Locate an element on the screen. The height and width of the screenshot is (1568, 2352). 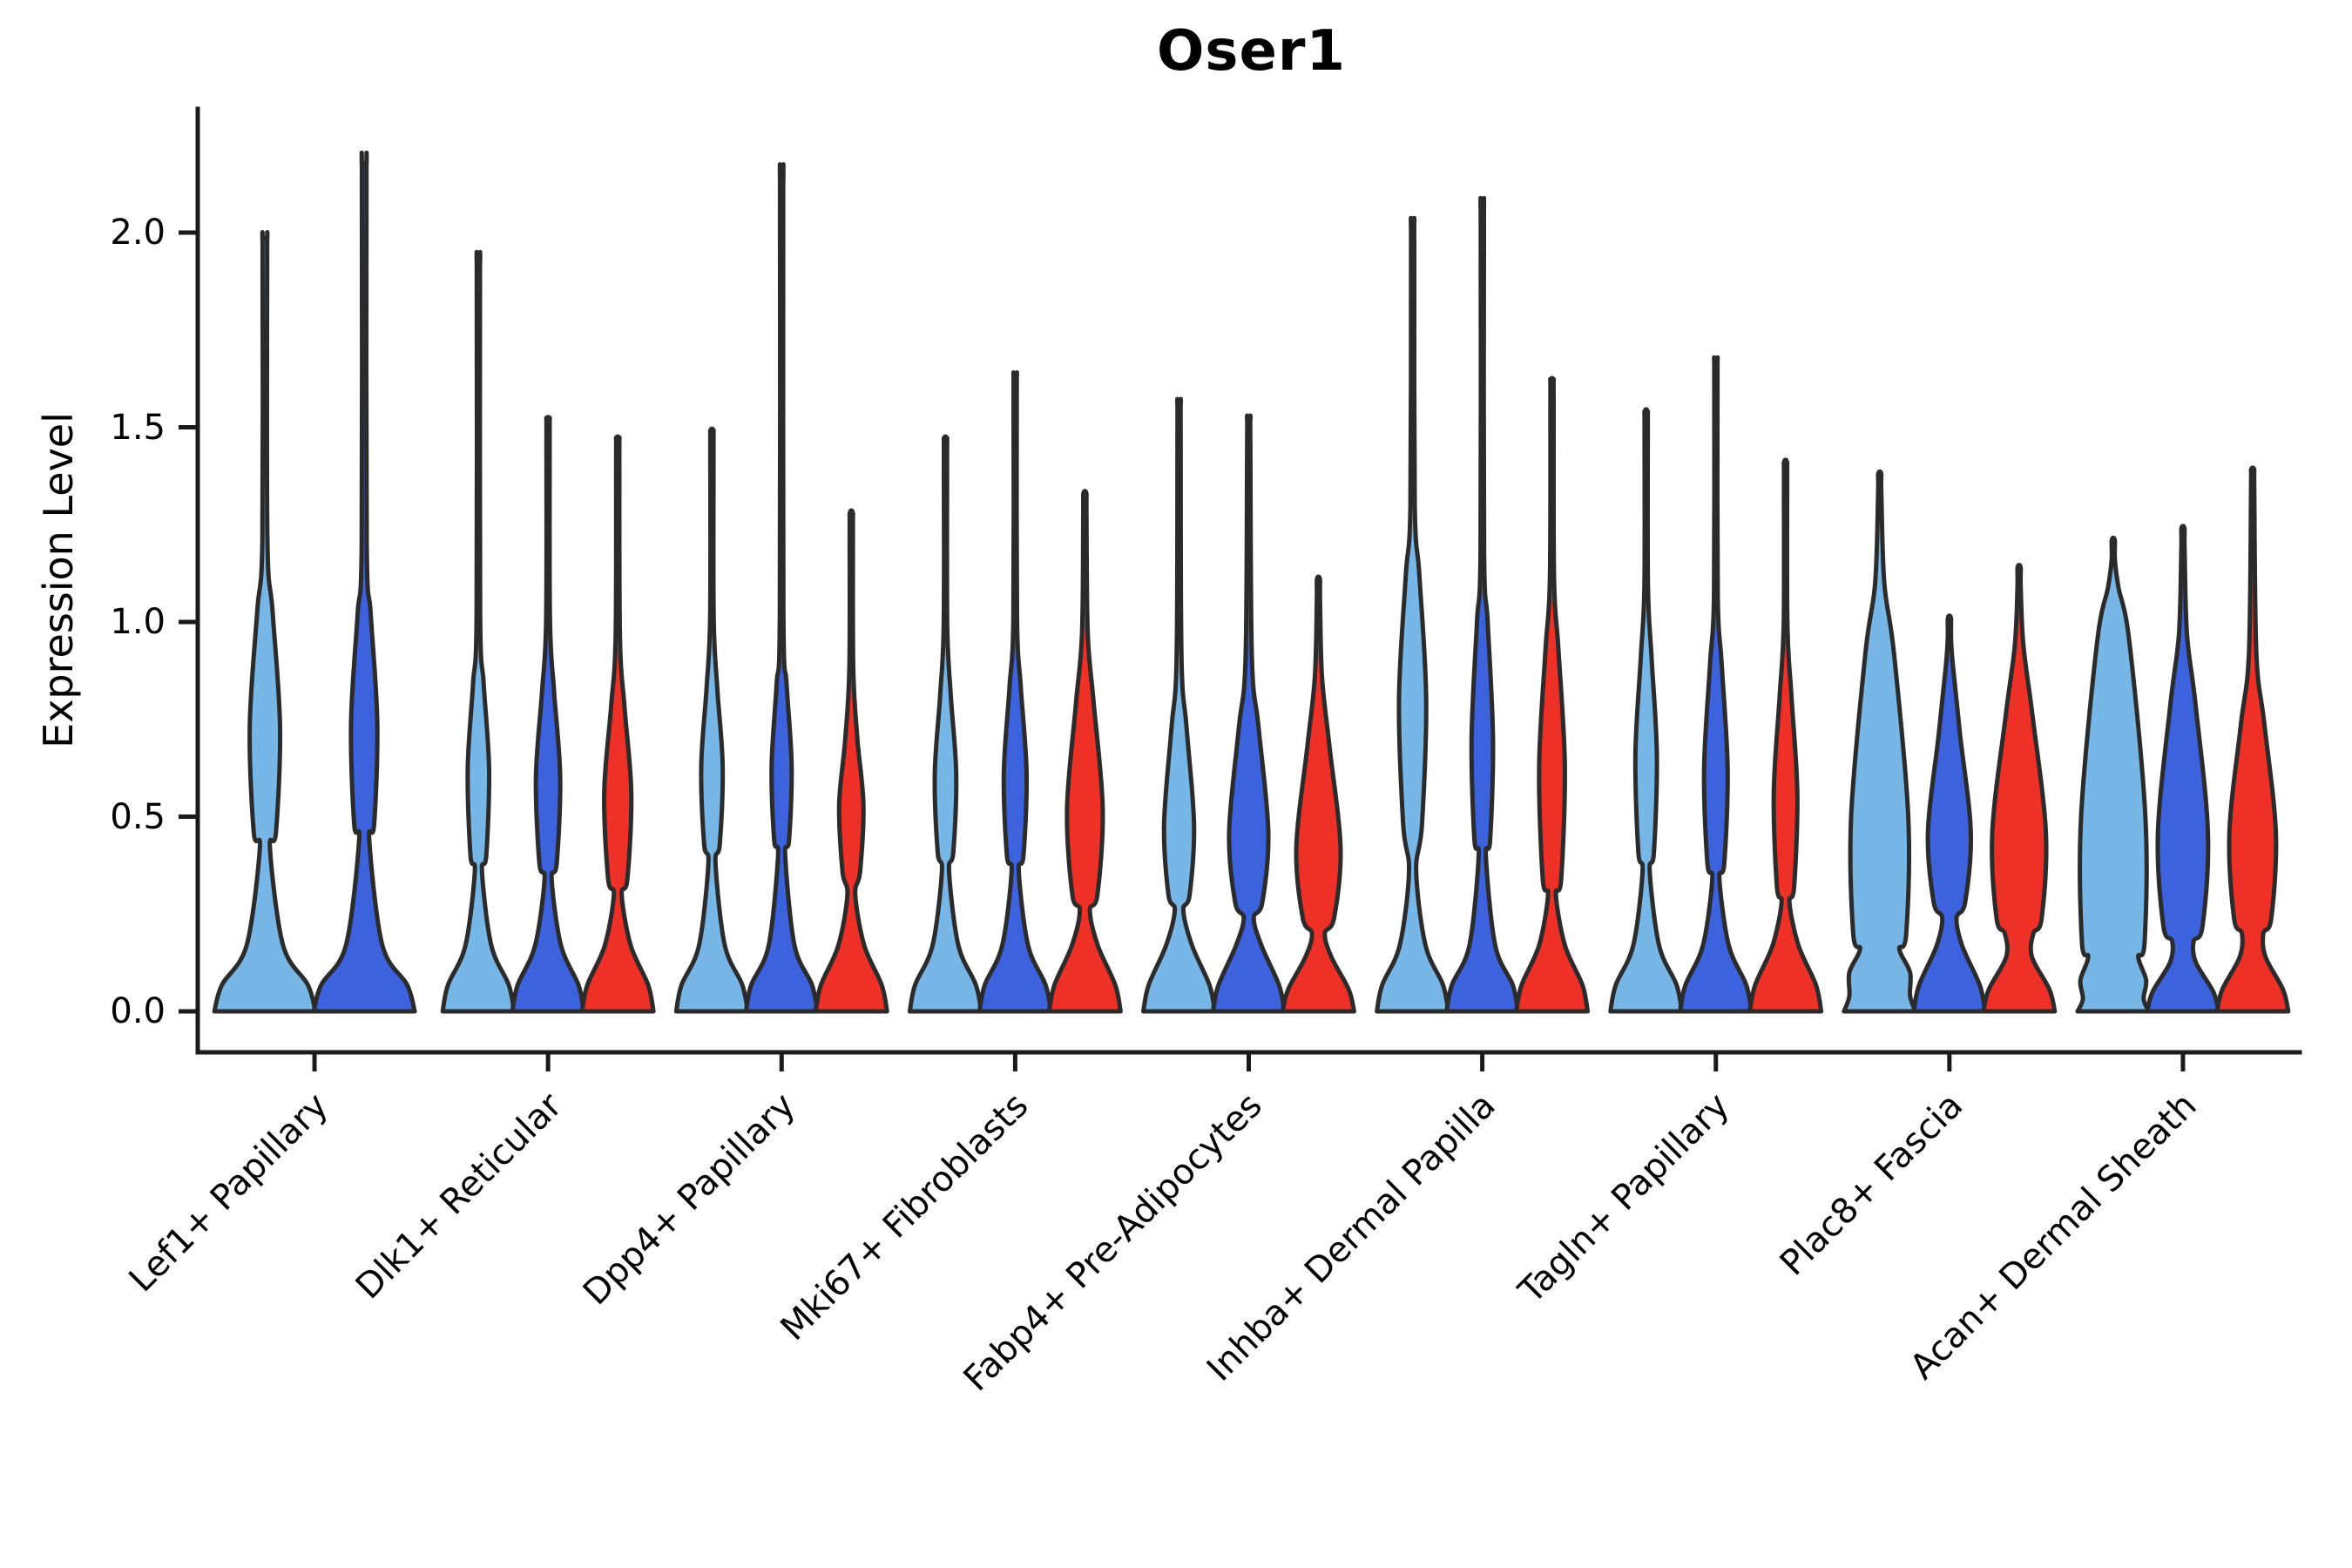
chart-title: Oser1 is located at coordinates (1251, 52).